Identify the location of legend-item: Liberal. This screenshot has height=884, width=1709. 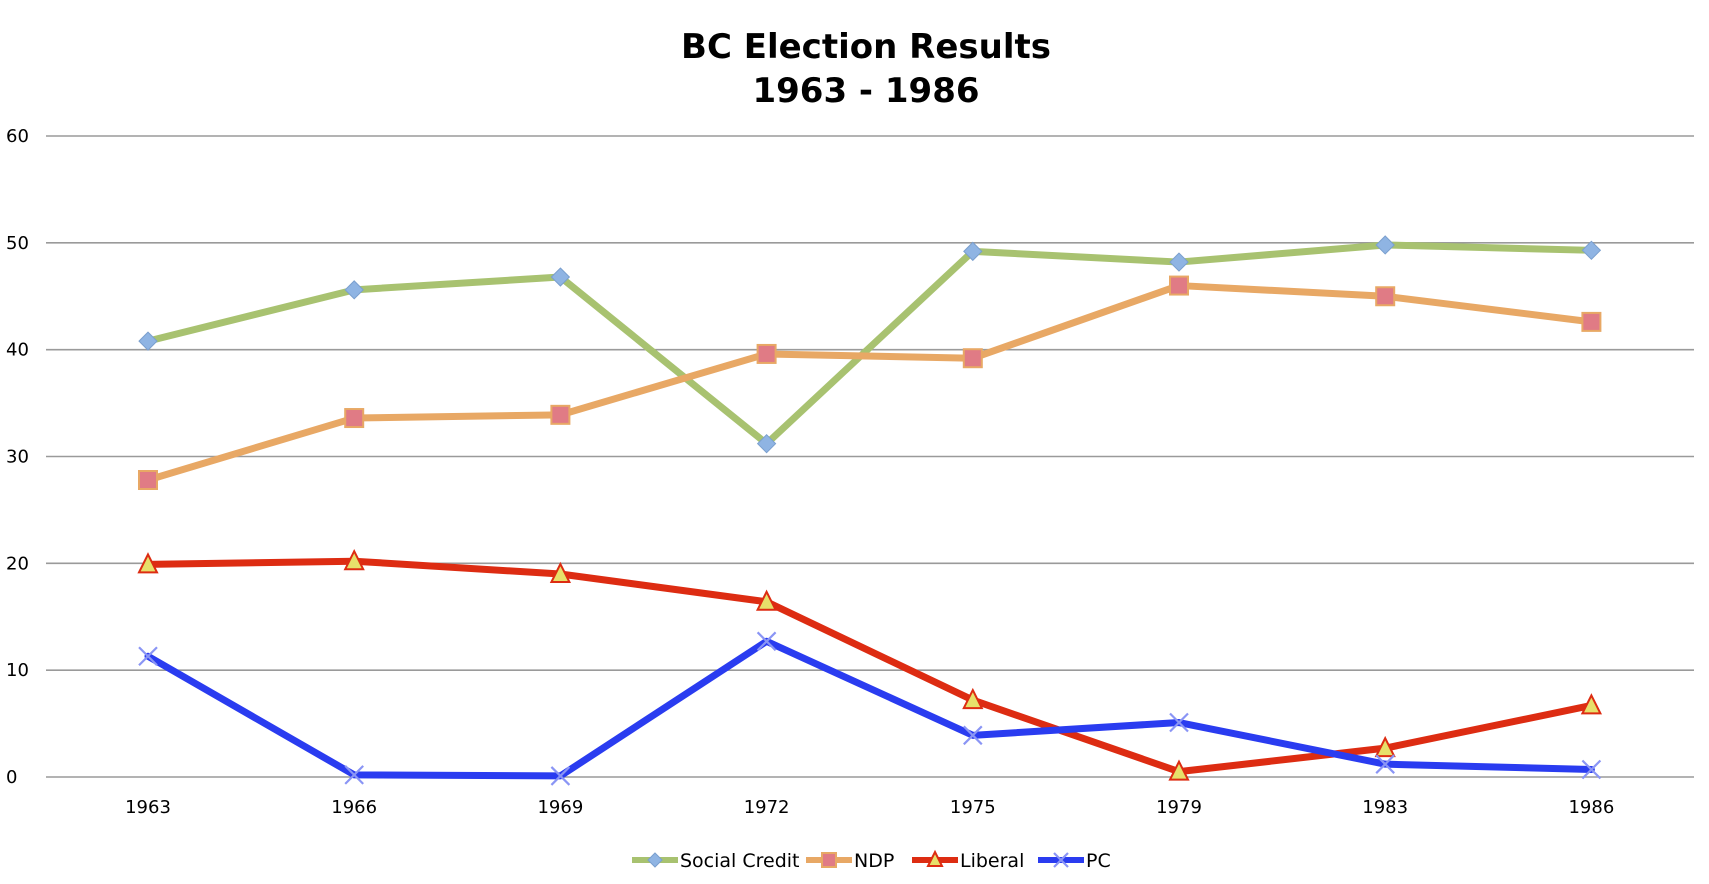
(968, 860).